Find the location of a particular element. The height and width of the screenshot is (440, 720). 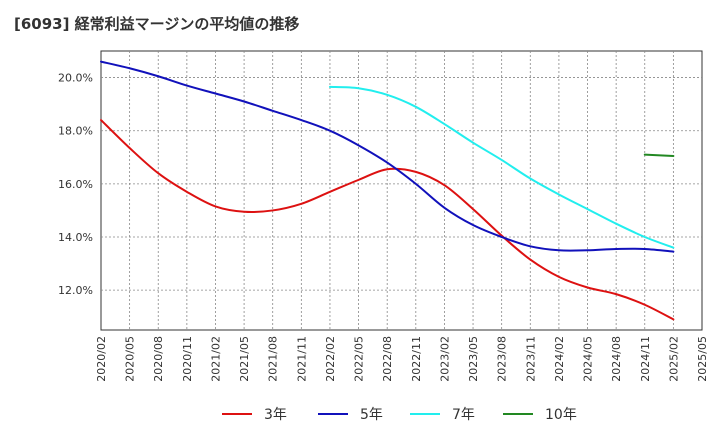

x-tick-label: 2023/08 is located at coordinates (502, 359).